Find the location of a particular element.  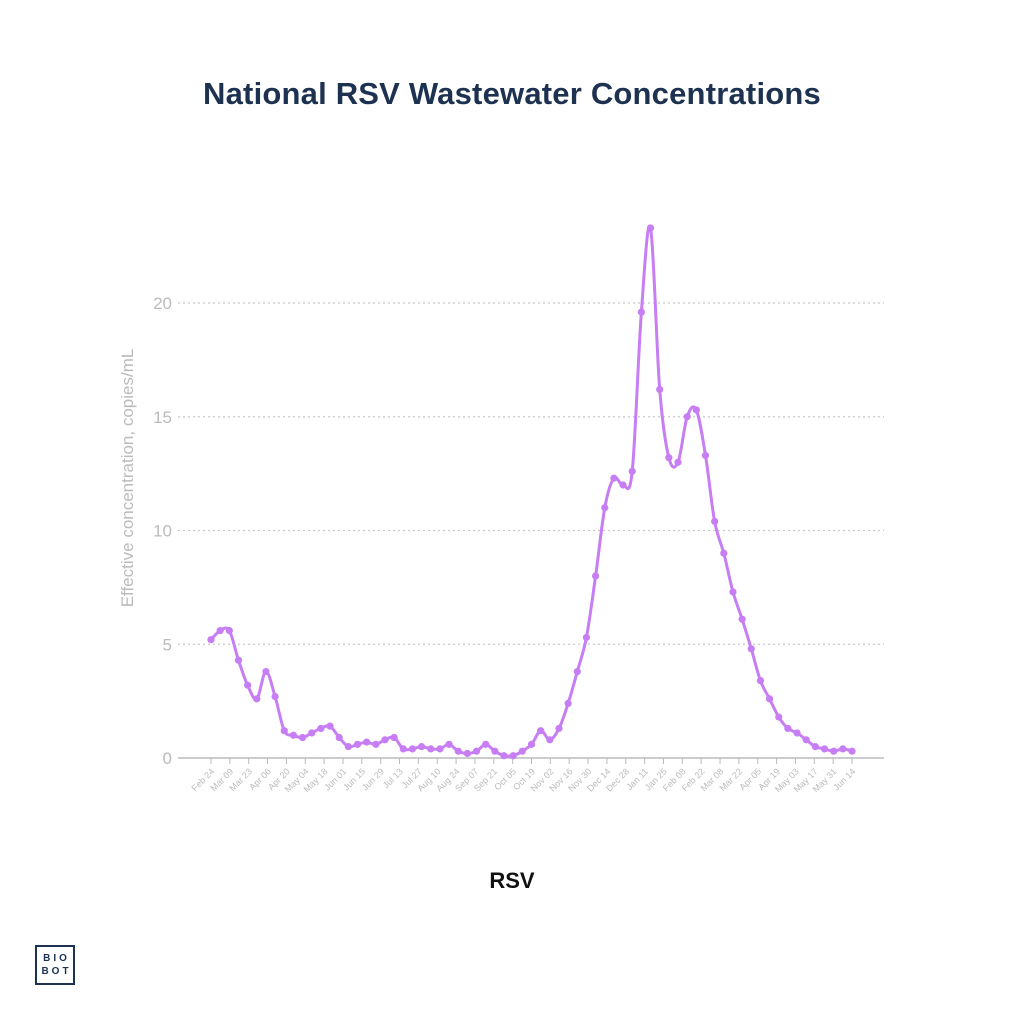

y-tick-label-5: 5 is located at coordinates (167, 644).